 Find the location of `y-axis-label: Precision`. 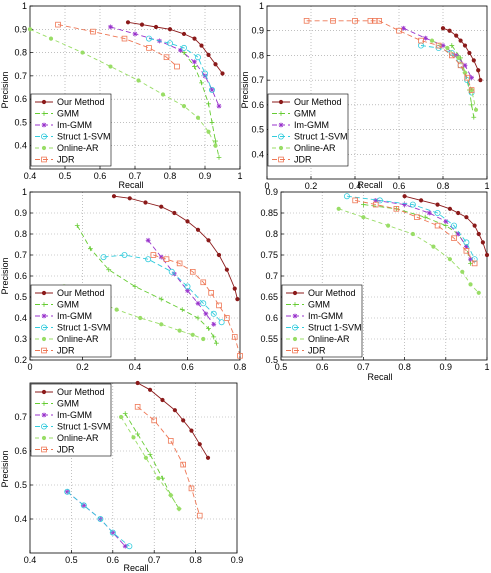

y-axis-label: Precision is located at coordinates (245, 89).